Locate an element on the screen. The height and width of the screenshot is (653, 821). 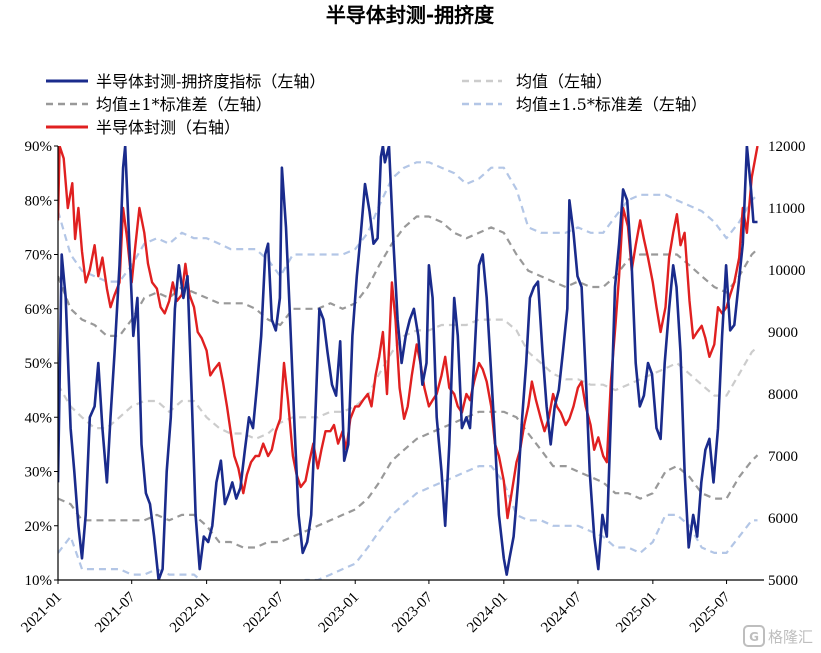
y-right-tick-label: 8000 is located at coordinates (783, 395).